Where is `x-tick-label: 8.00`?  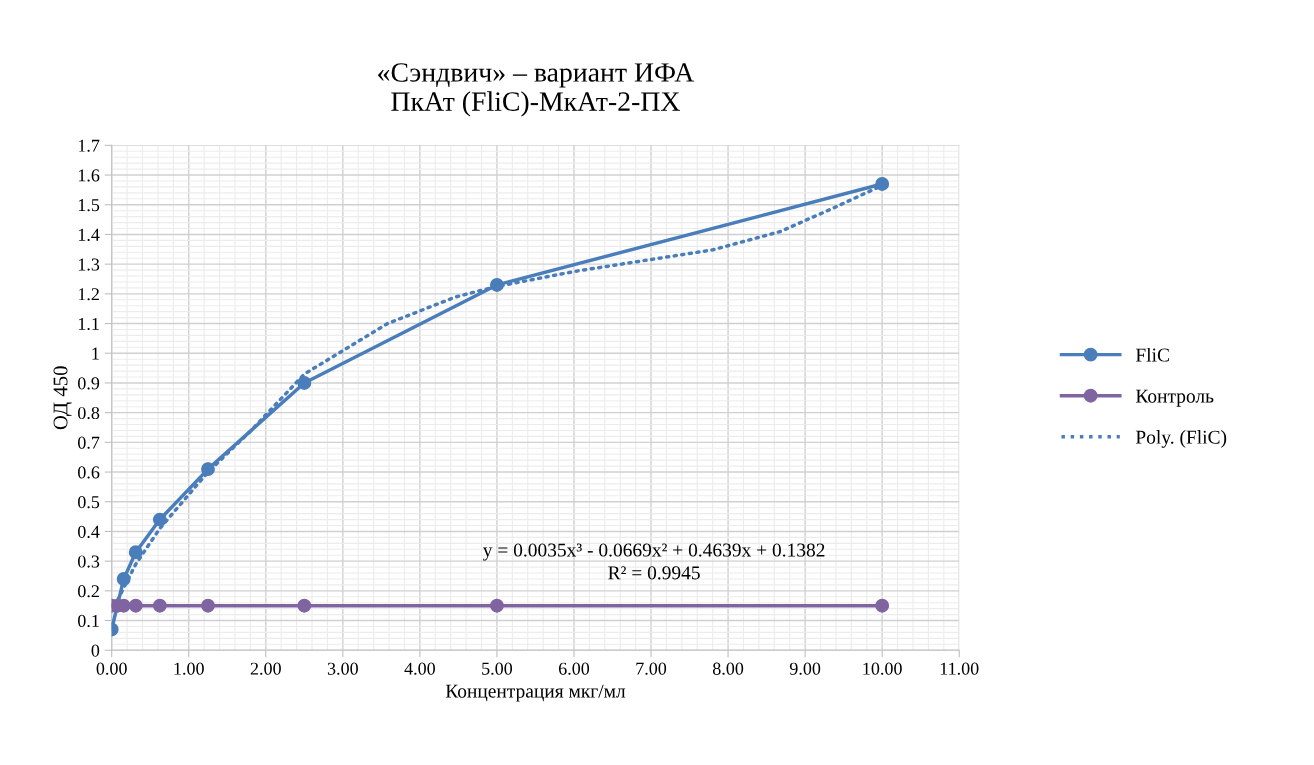 x-tick-label: 8.00 is located at coordinates (728, 668).